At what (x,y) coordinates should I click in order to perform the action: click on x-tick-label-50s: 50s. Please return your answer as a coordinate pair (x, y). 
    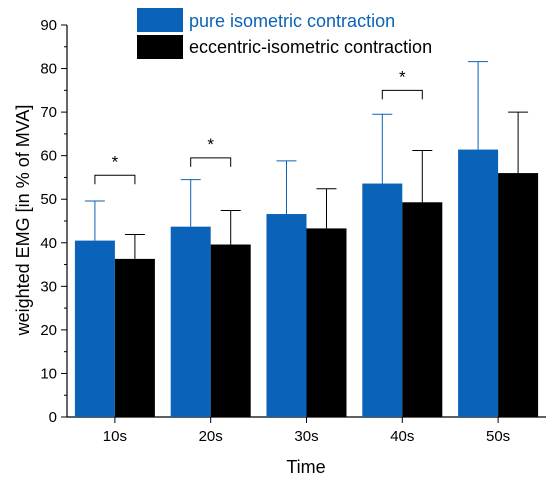
    Looking at the image, I should click on (498, 436).